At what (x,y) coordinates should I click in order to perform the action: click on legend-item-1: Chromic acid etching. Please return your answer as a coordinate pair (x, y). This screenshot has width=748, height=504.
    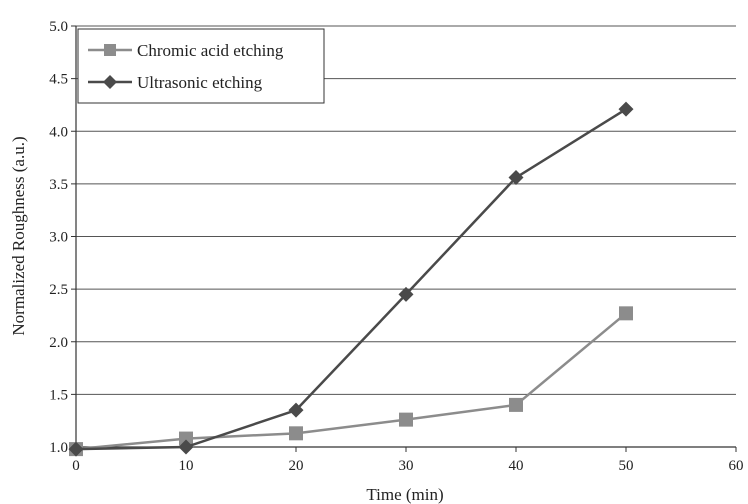
    Looking at the image, I should click on (186, 50).